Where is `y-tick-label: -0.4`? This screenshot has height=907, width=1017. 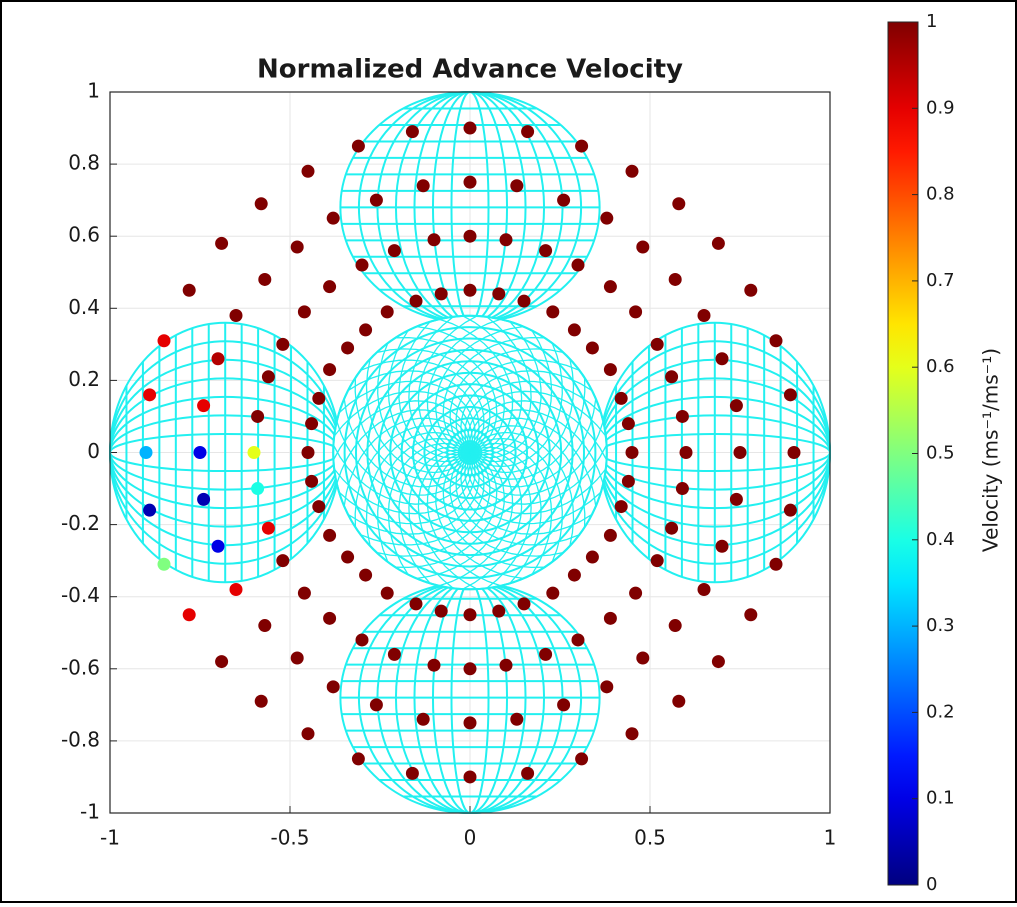
y-tick-label: -0.4 is located at coordinates (80, 595).